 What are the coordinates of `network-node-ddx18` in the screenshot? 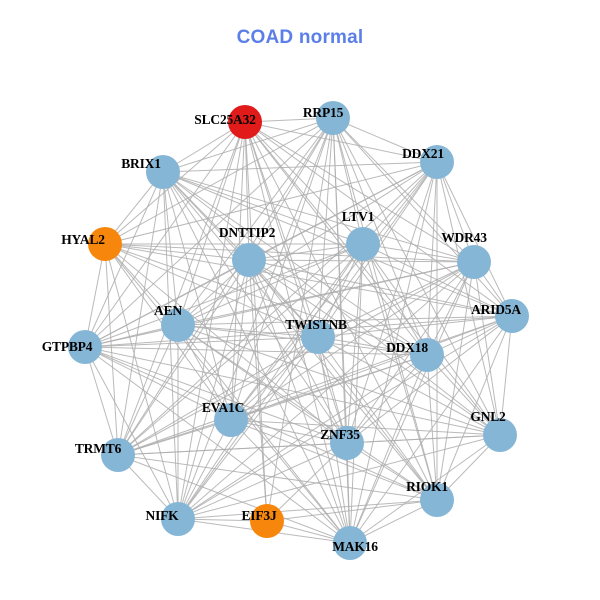 It's located at (427, 355).